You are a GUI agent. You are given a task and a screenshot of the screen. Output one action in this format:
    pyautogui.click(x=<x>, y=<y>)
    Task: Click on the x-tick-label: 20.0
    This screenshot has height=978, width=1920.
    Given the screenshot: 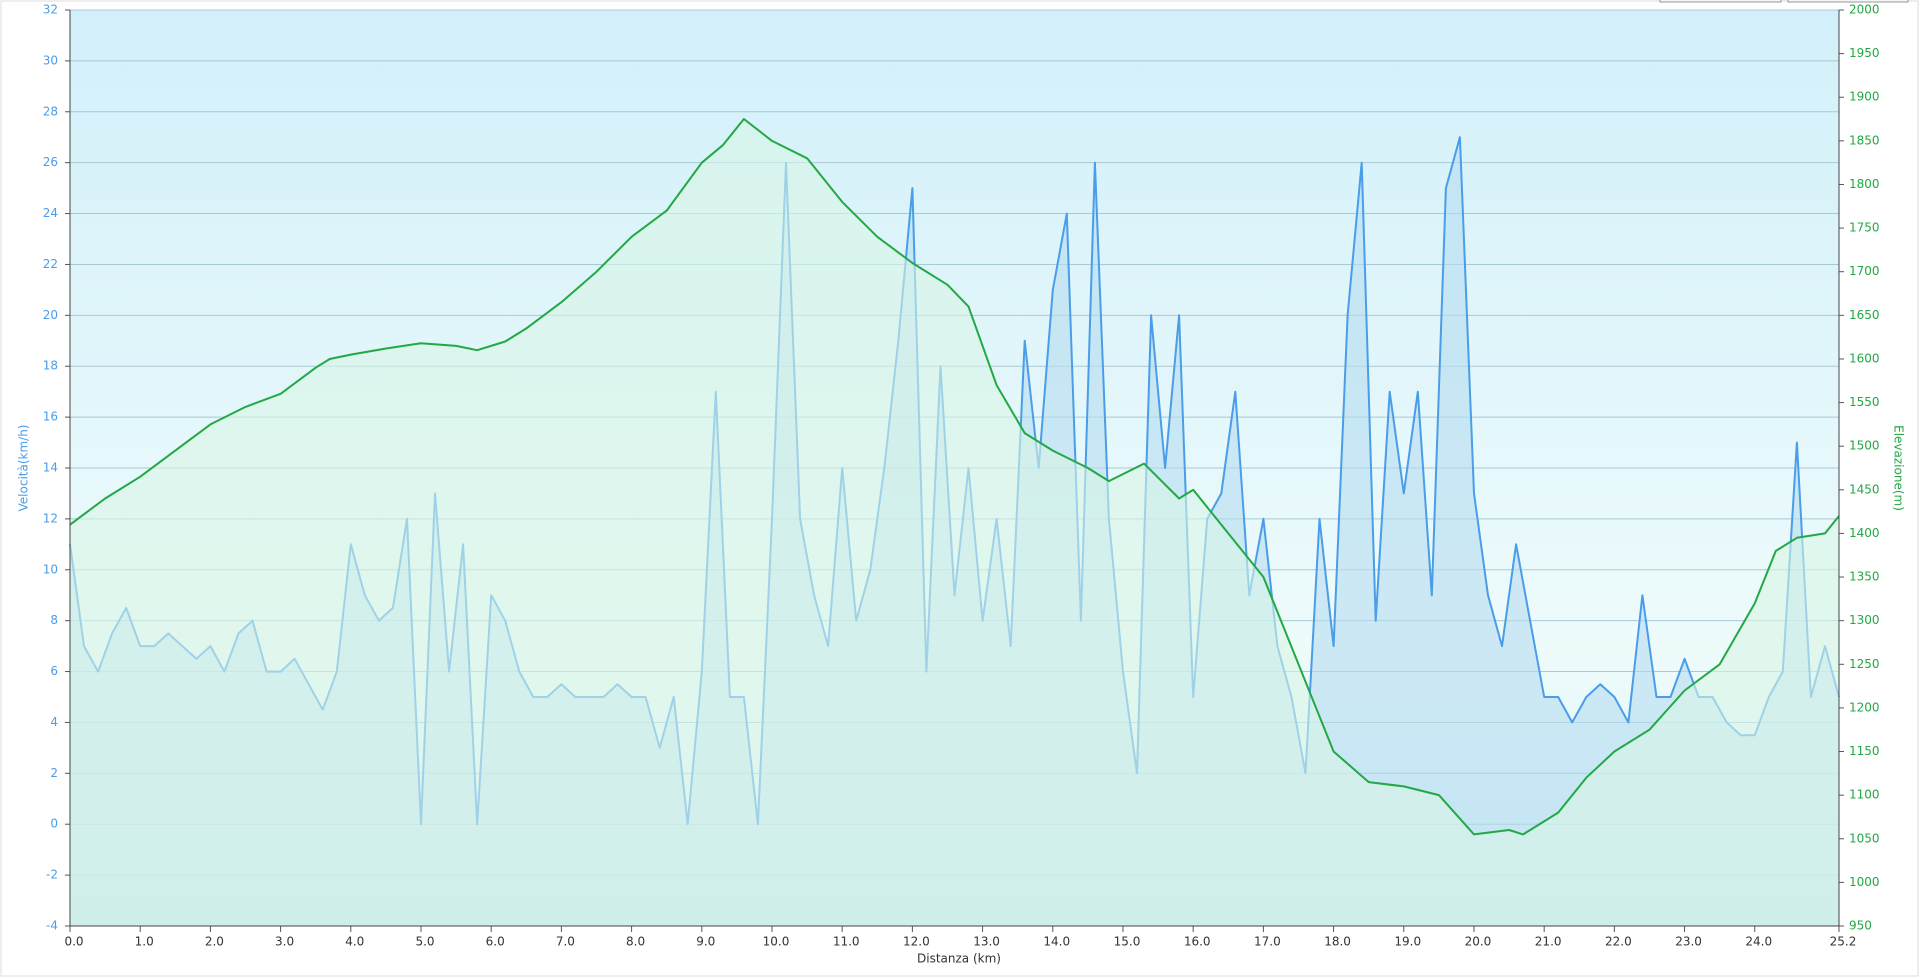 What is the action you would take?
    pyautogui.click(x=1478, y=942)
    